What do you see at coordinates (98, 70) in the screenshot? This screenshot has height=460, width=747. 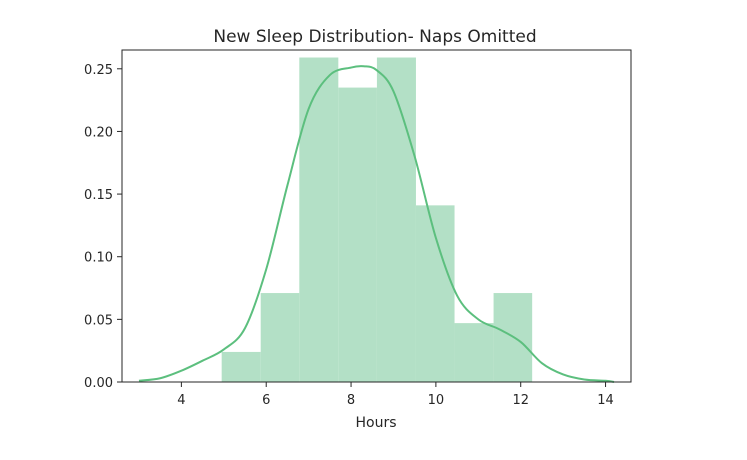 I see `y-tick-label: 0.25` at bounding box center [98, 70].